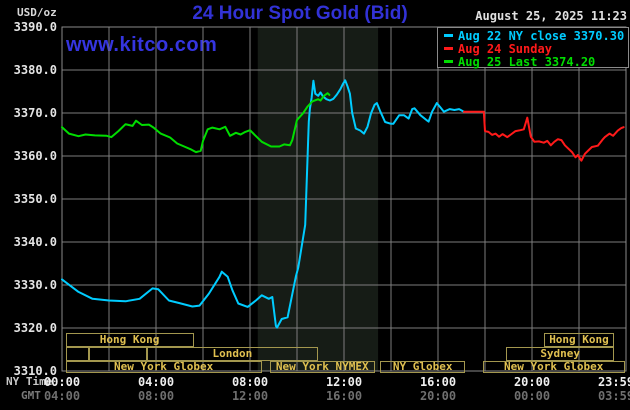 The width and height of the screenshot is (630, 410). Describe the element at coordinates (527, 62) in the screenshot. I see `legend-label: Aug 25 Last 3374.20` at that location.